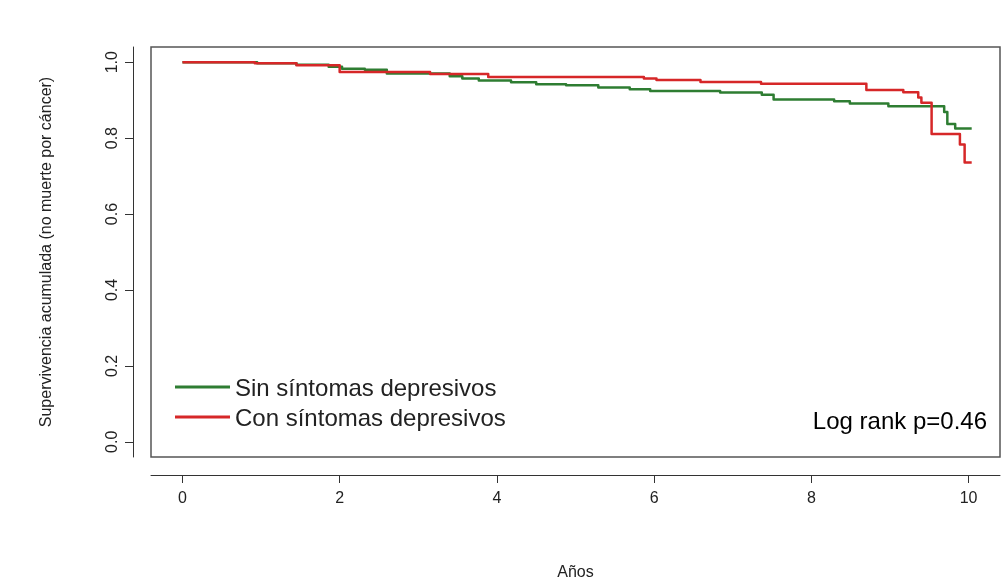  I want to click on y-tick-label: 0.2, so click(111, 366).